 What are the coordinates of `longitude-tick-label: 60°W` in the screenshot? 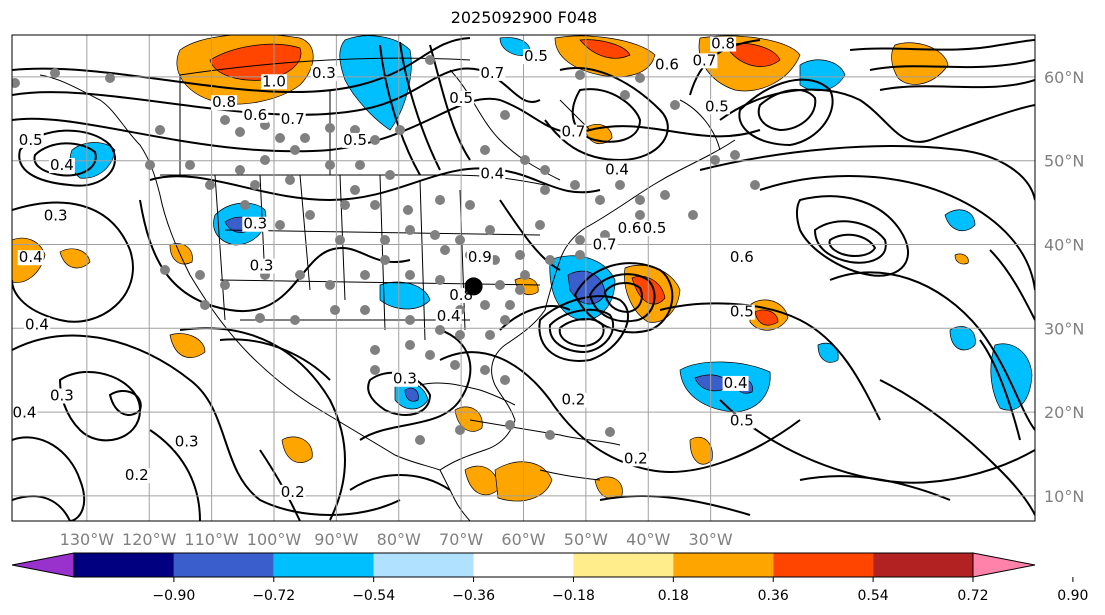 It's located at (523, 539).